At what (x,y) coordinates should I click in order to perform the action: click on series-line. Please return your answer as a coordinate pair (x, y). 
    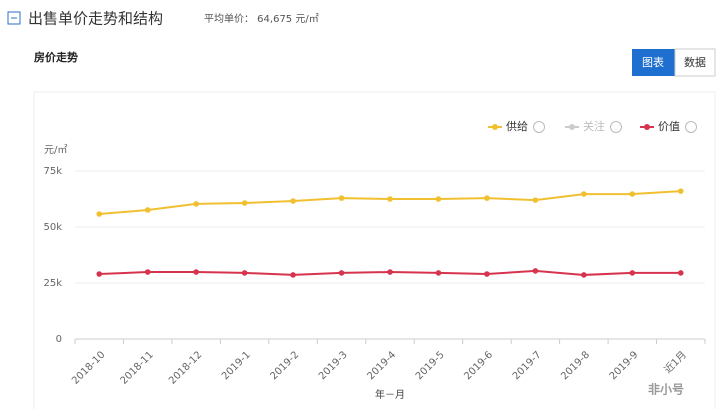
    Looking at the image, I should click on (390, 203).